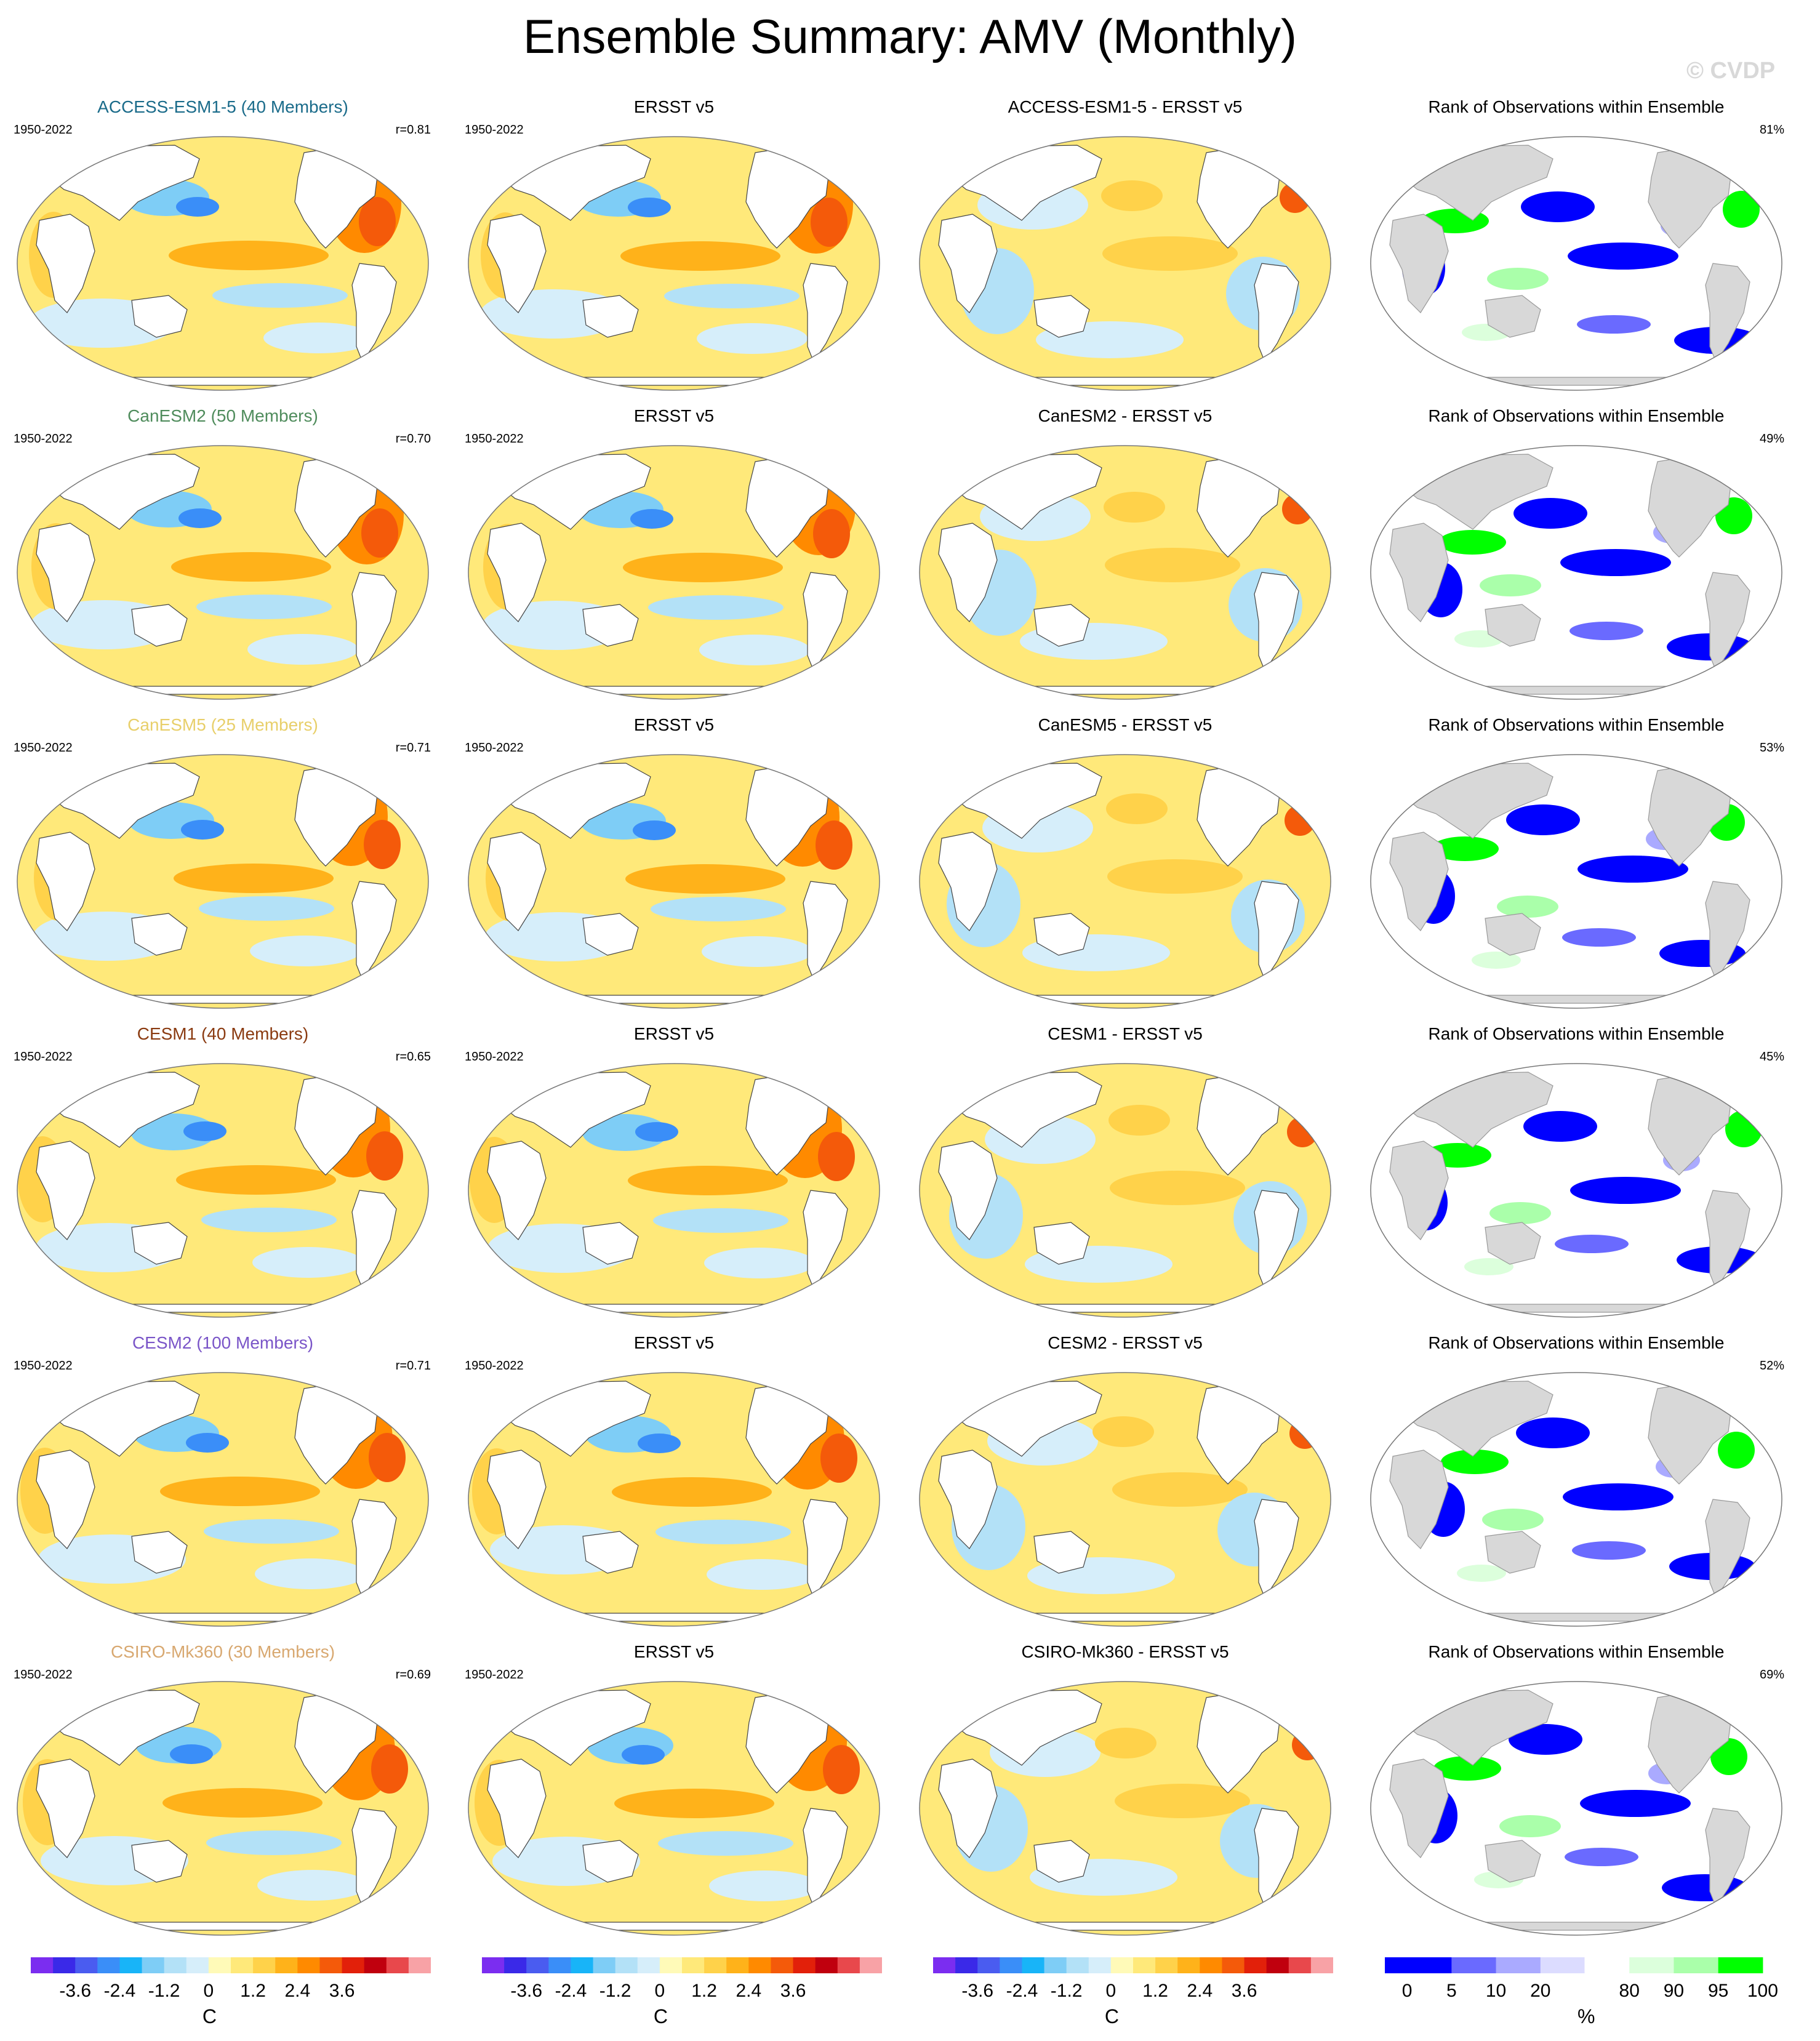  Describe the element at coordinates (1496, 1991) in the screenshot. I see `colorbar-tick-label: 10` at that location.